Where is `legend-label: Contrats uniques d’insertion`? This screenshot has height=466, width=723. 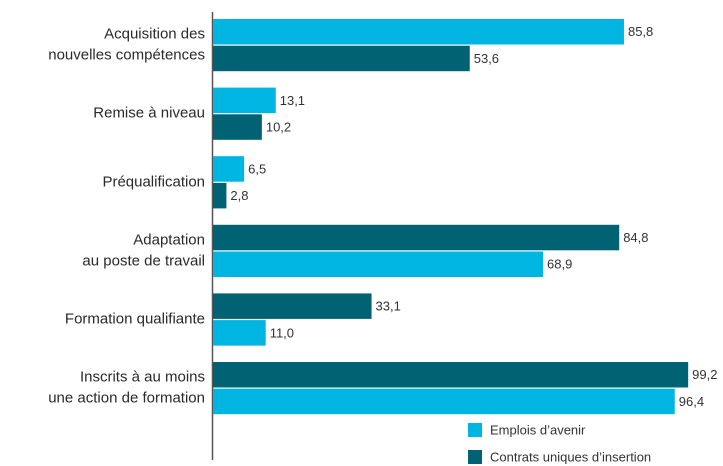
legend-label: Contrats uniques d’insertion is located at coordinates (570, 456).